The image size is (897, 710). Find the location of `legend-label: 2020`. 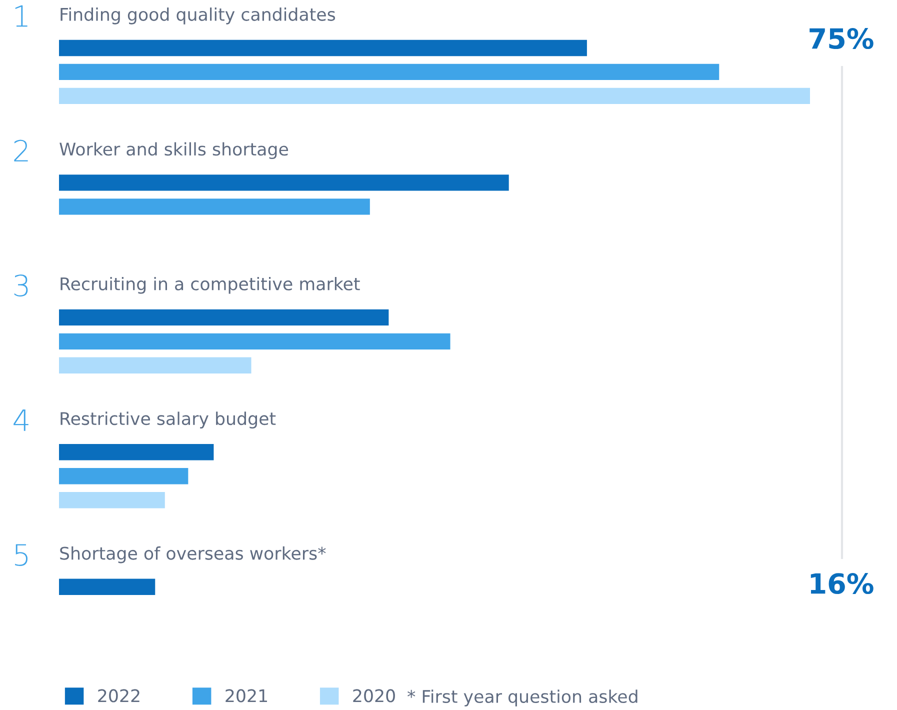

legend-label: 2020 is located at coordinates (374, 695).